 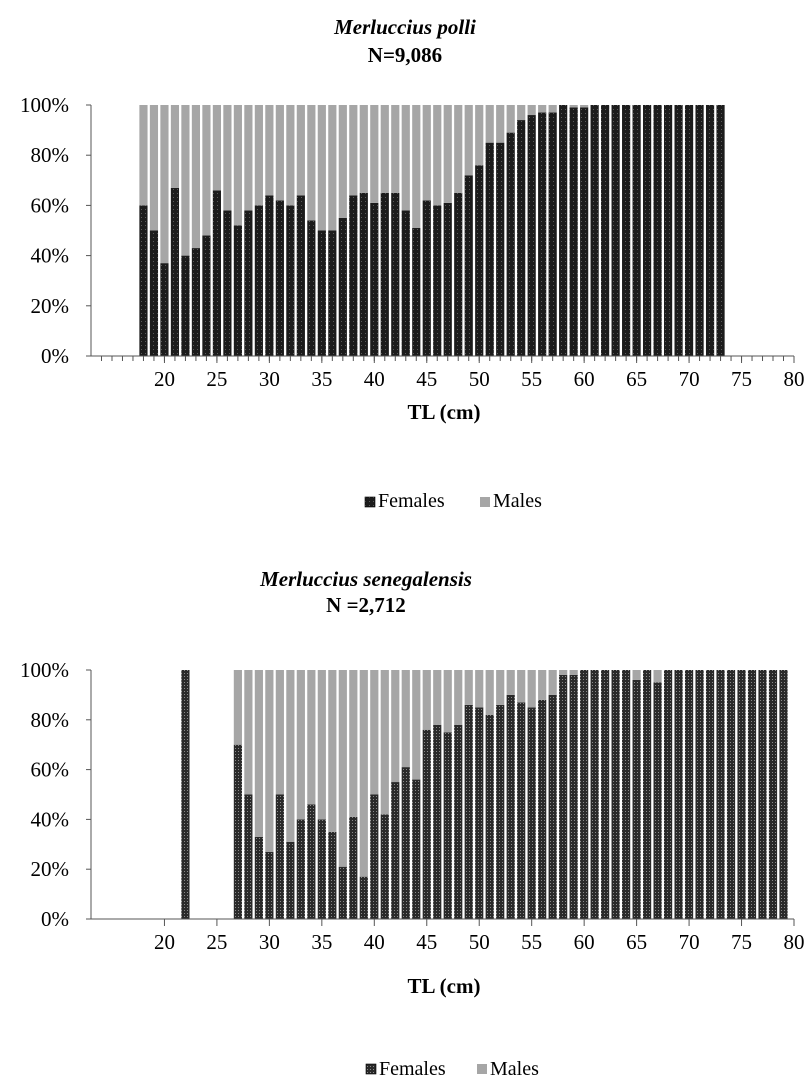 I want to click on x-tick-label: 20, so click(x=164, y=379).